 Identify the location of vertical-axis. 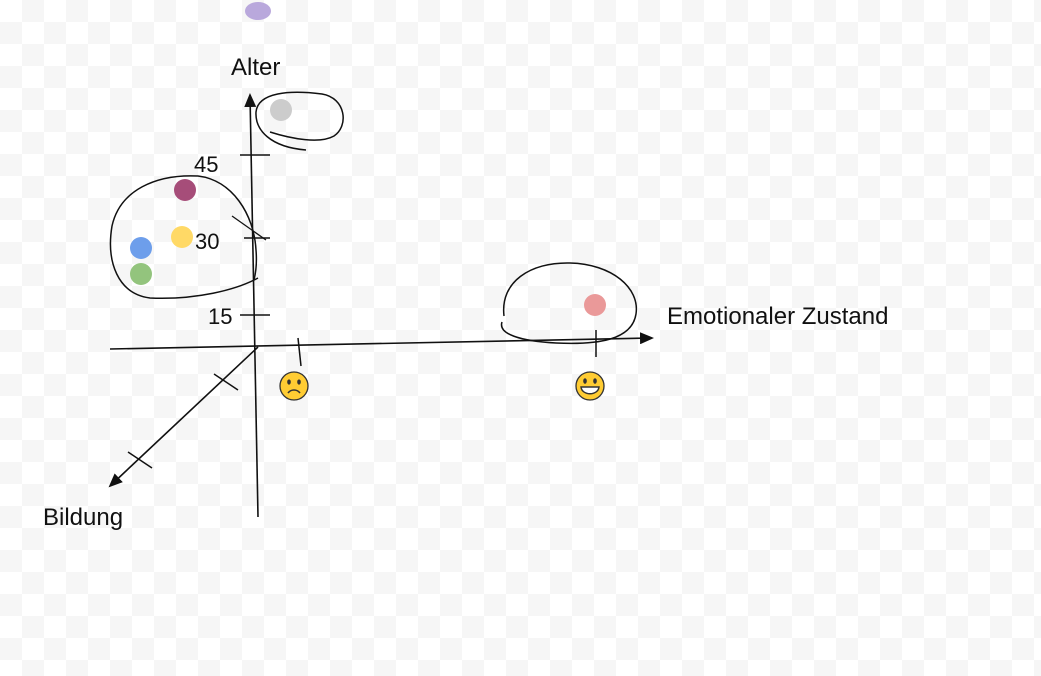
(251, 305).